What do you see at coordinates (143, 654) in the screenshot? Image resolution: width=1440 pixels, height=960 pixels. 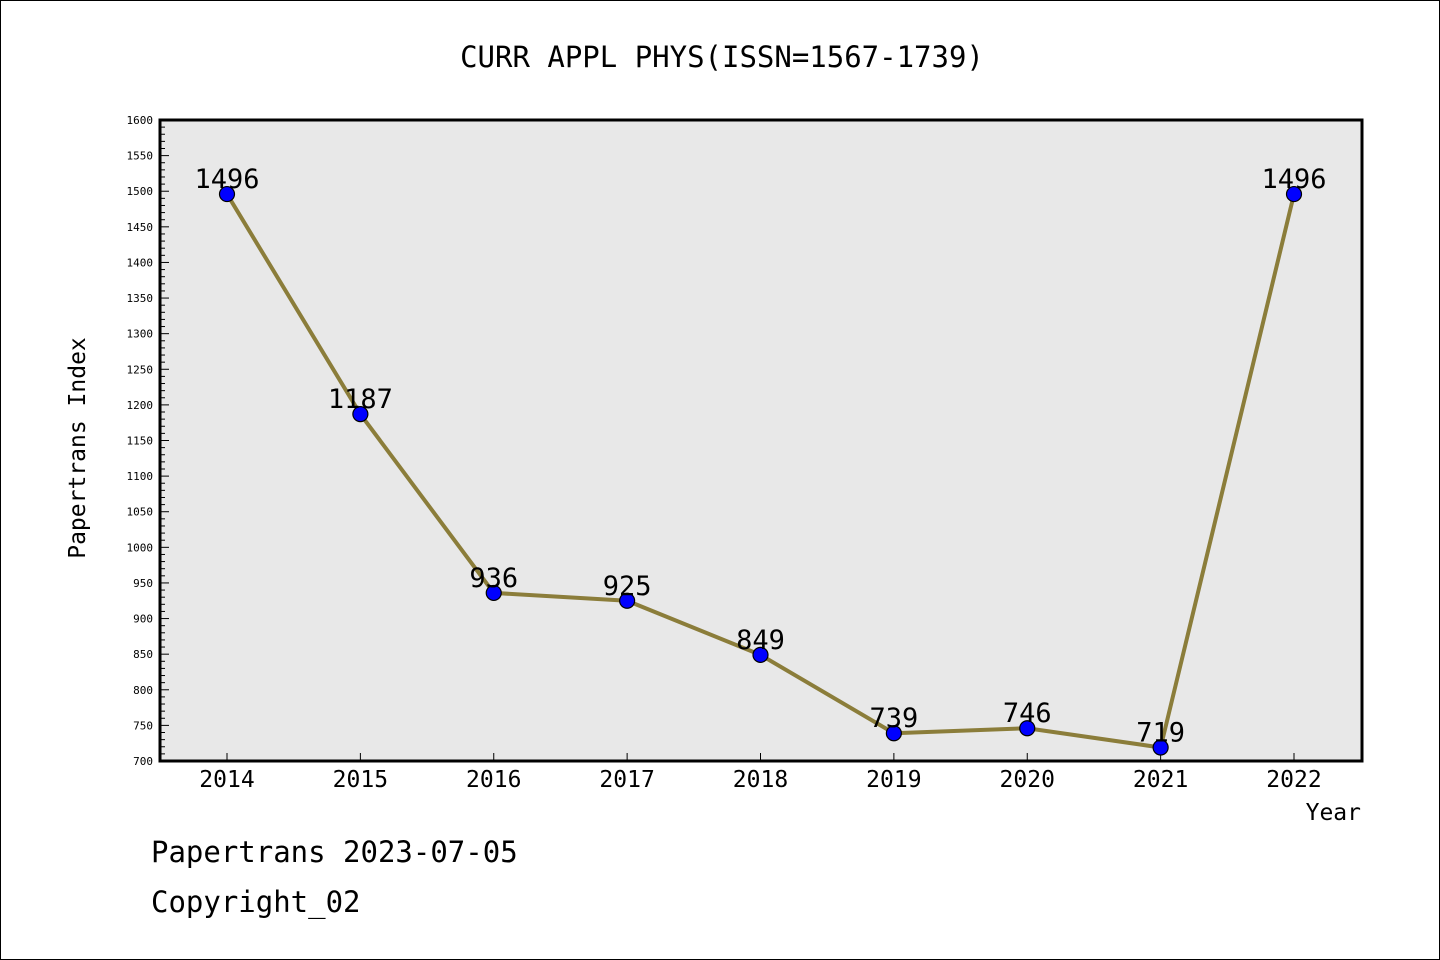 I see `y-tick-label: 850` at bounding box center [143, 654].